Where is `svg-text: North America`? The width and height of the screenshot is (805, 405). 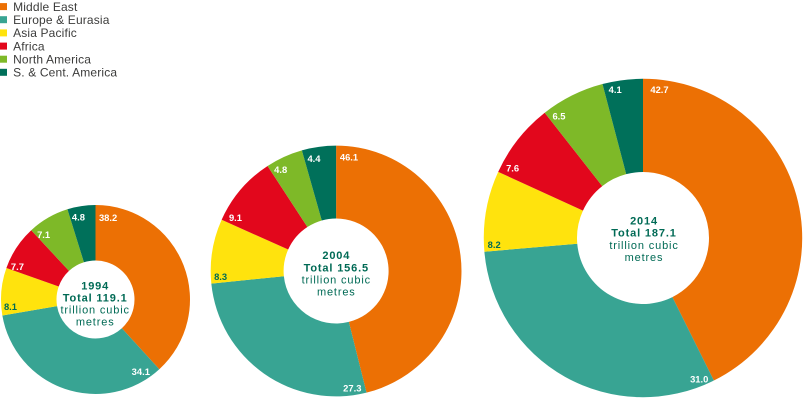
svg-text: North America is located at coordinates (52, 60).